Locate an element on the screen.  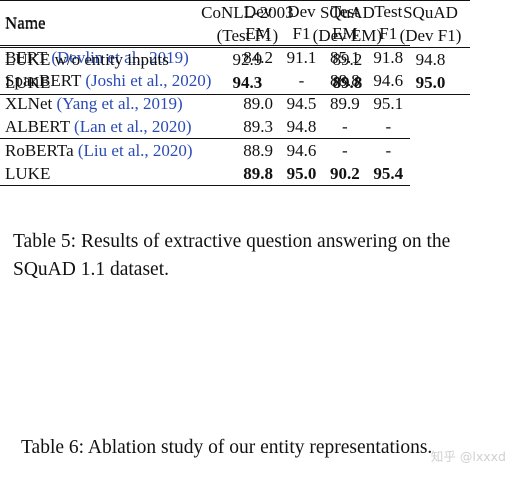
squad-em-cell: 89.8 is located at coordinates (347, 82).